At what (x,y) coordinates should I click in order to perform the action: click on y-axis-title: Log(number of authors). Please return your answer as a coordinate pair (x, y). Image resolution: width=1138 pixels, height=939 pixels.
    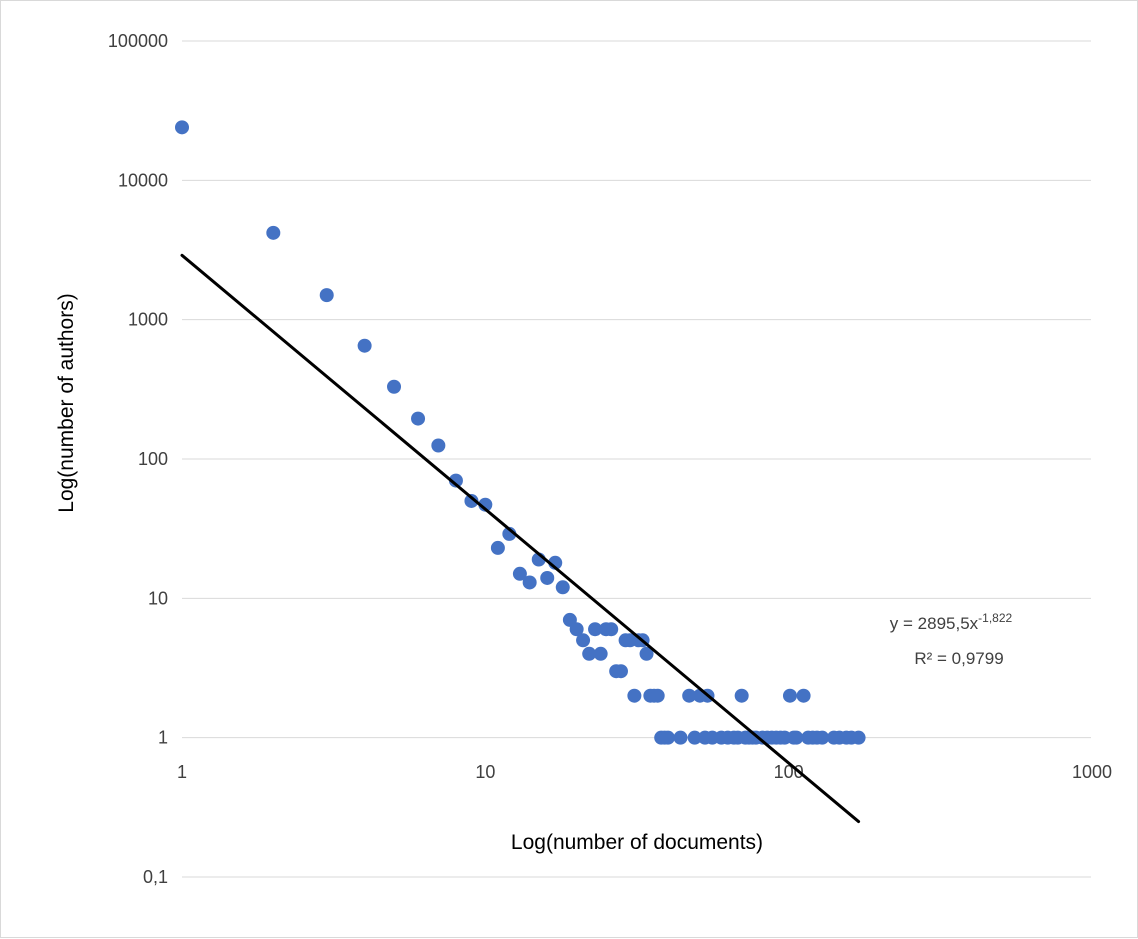
    Looking at the image, I should click on (66, 402).